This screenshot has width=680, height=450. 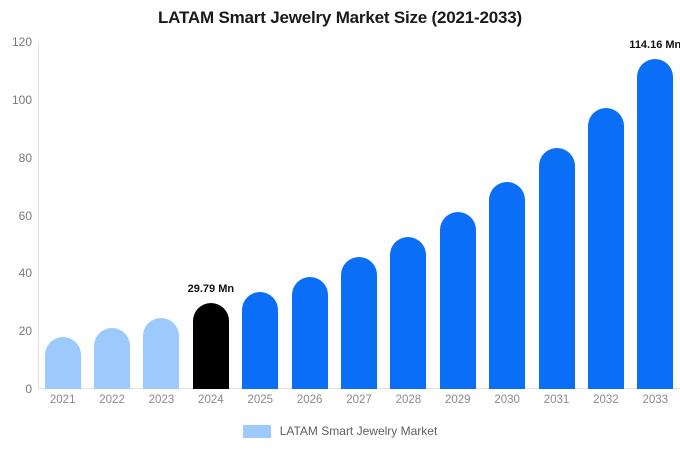 I want to click on bar-2022, so click(x=112, y=358).